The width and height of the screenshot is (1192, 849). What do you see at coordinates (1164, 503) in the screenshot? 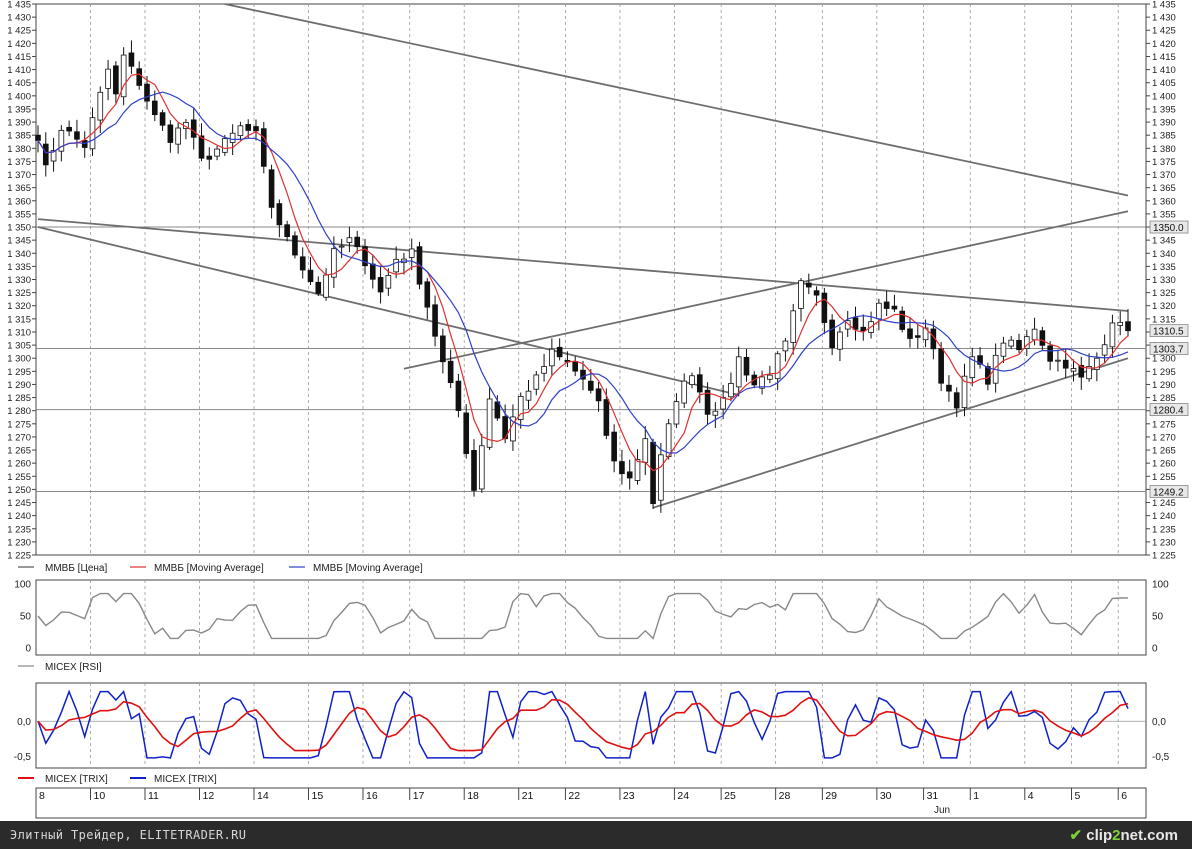
I see `price-tick-label-right: 1 245` at bounding box center [1164, 503].